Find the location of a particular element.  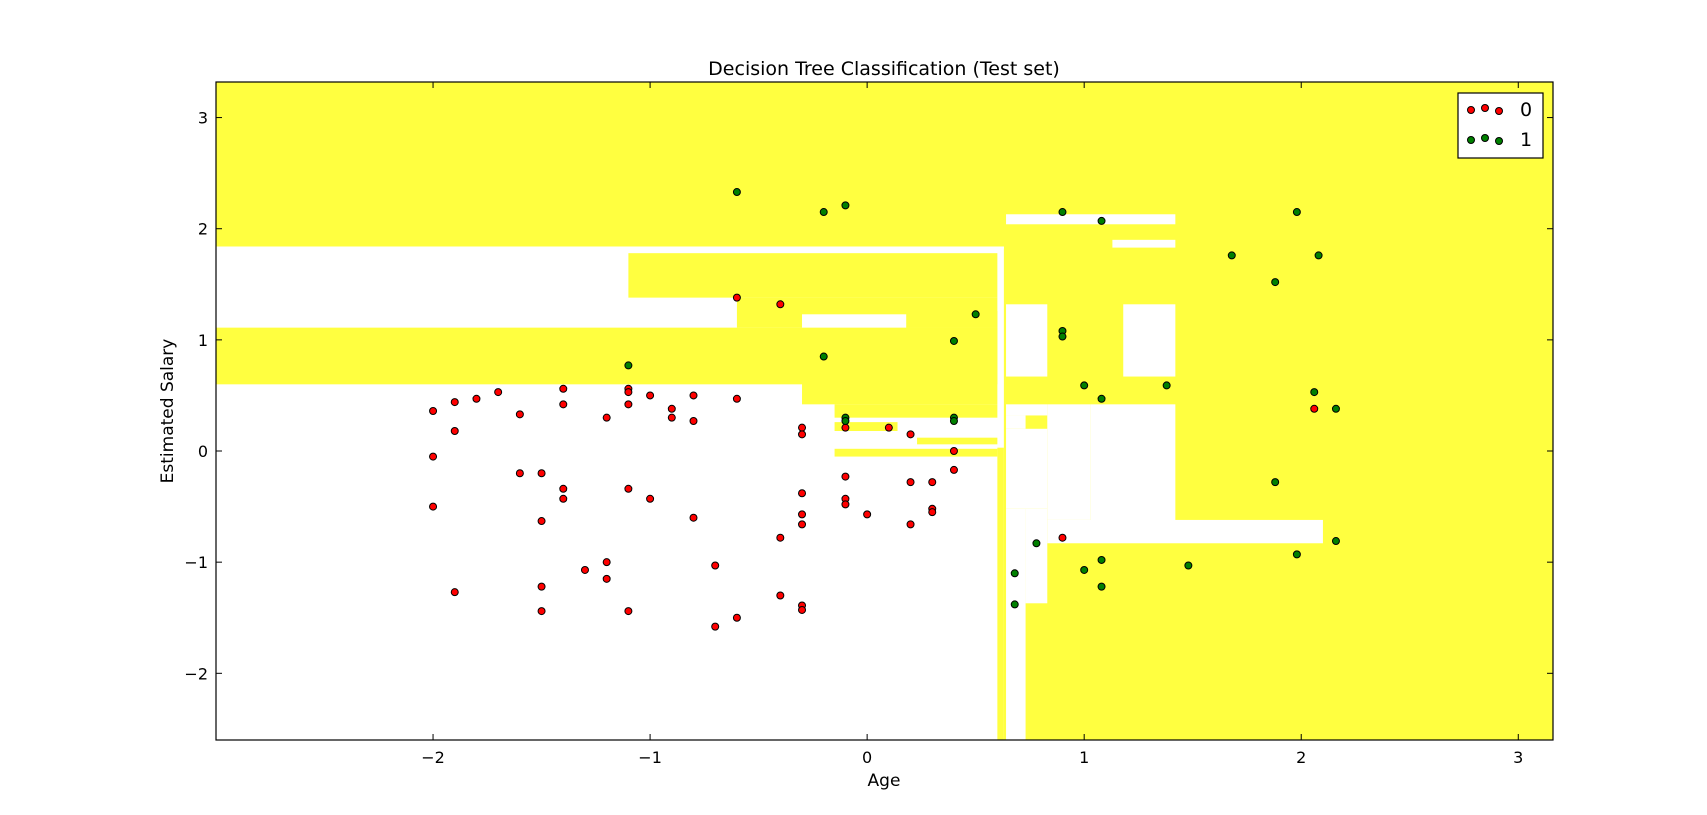

legend-entry-0: 0 is located at coordinates (1499, 110).